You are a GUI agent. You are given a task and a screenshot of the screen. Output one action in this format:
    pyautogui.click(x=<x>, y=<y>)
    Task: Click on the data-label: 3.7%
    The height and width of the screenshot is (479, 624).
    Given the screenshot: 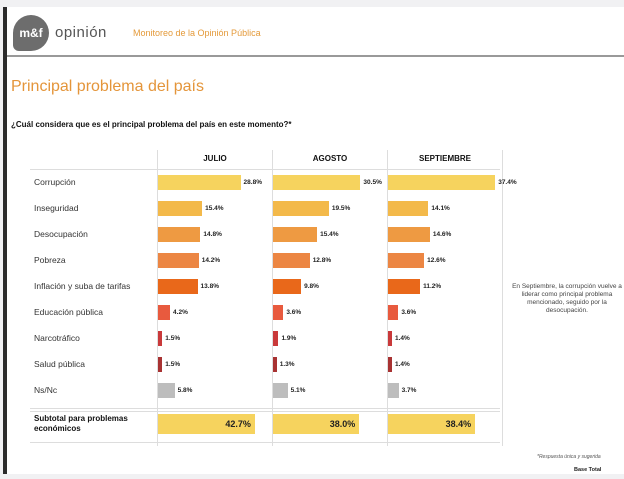 What is the action you would take?
    pyautogui.click(x=409, y=390)
    